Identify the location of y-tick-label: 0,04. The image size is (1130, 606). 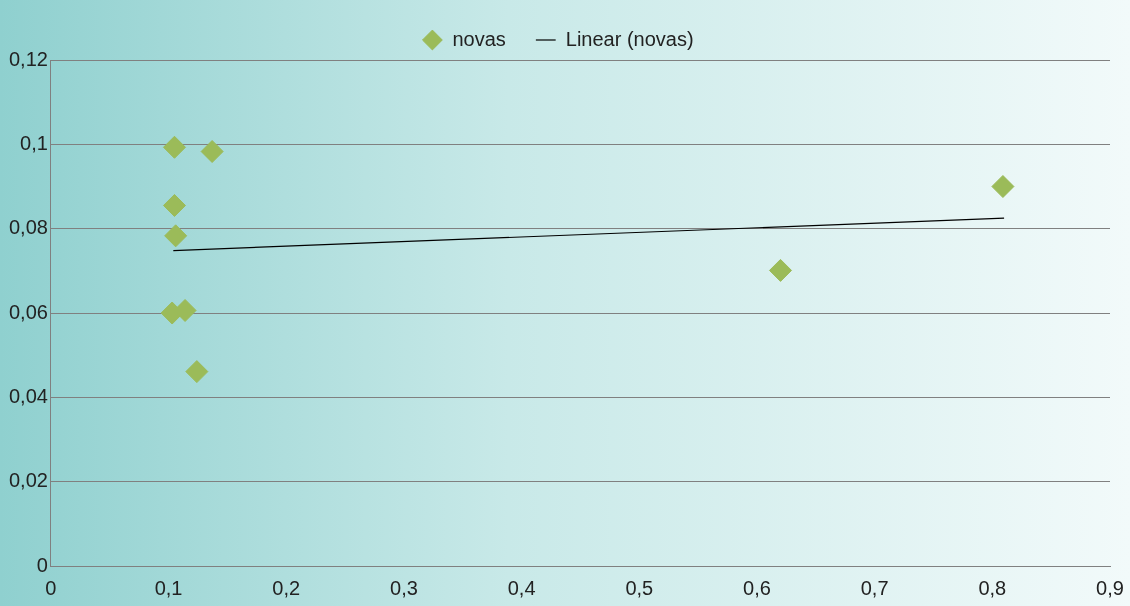
(28, 395).